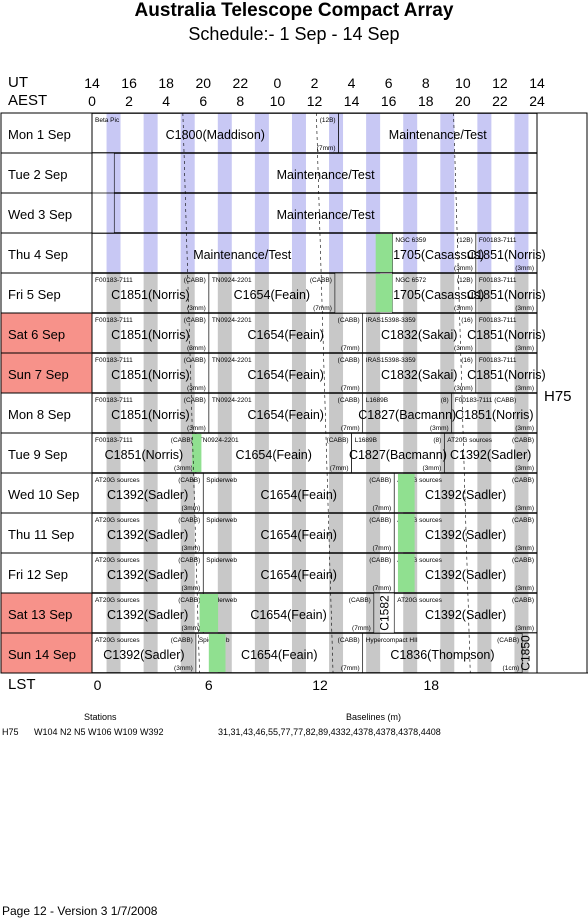  Describe the element at coordinates (351, 101) in the screenshot. I see `aest-hour: 14` at that location.